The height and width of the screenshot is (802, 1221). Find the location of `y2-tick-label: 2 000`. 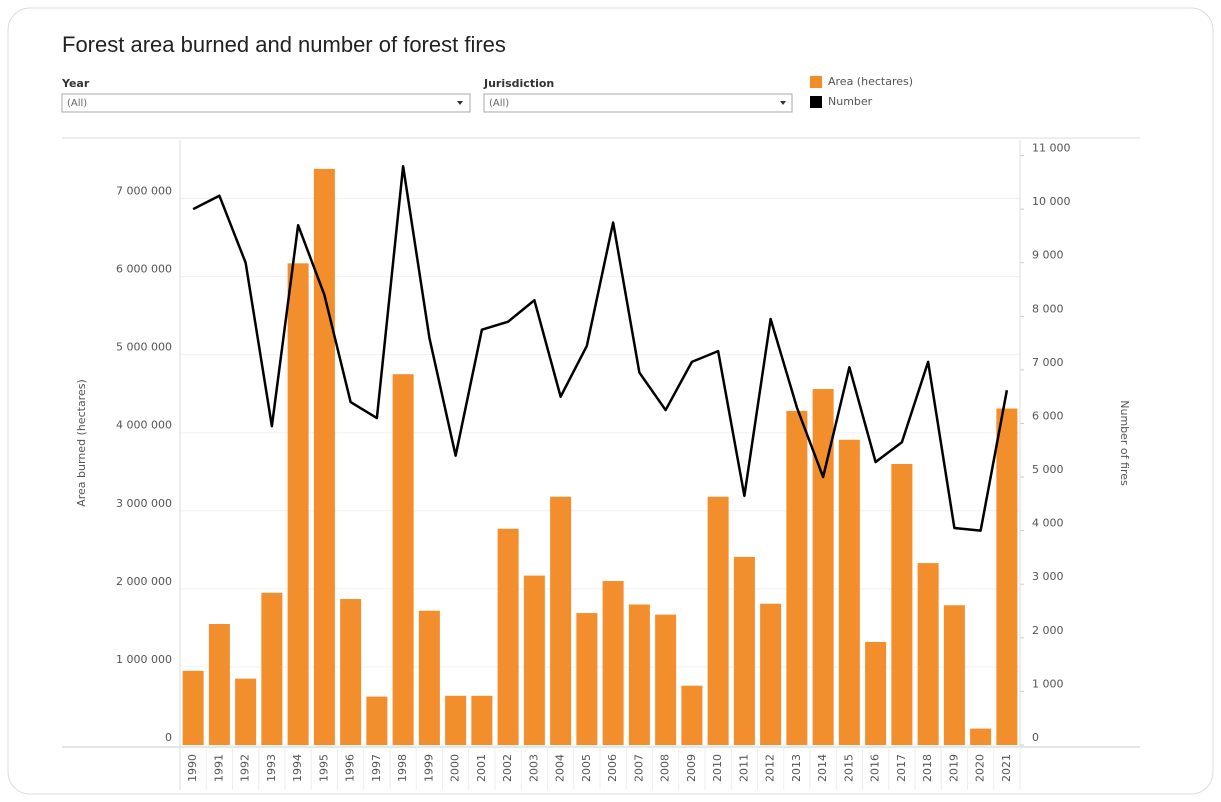

y2-tick-label: 2 000 is located at coordinates (1048, 630).